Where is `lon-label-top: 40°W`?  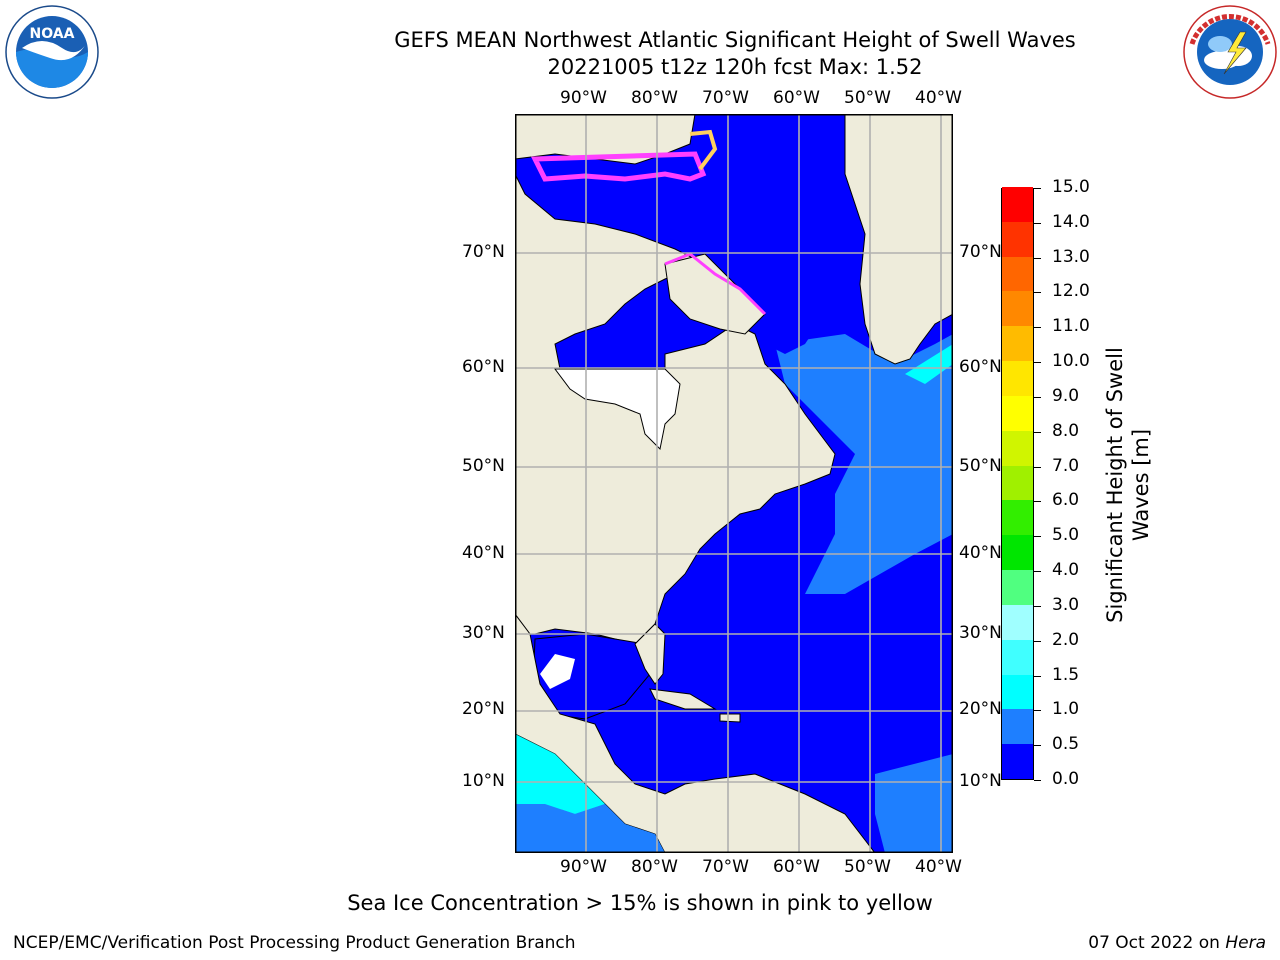
lon-label-top: 40°W is located at coordinates (938, 98).